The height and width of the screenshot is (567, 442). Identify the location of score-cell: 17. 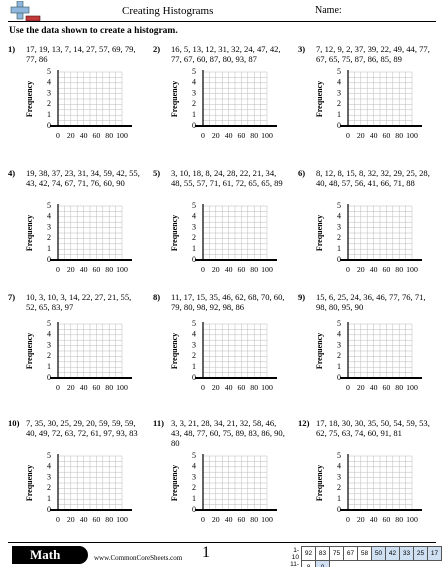
(434, 553).